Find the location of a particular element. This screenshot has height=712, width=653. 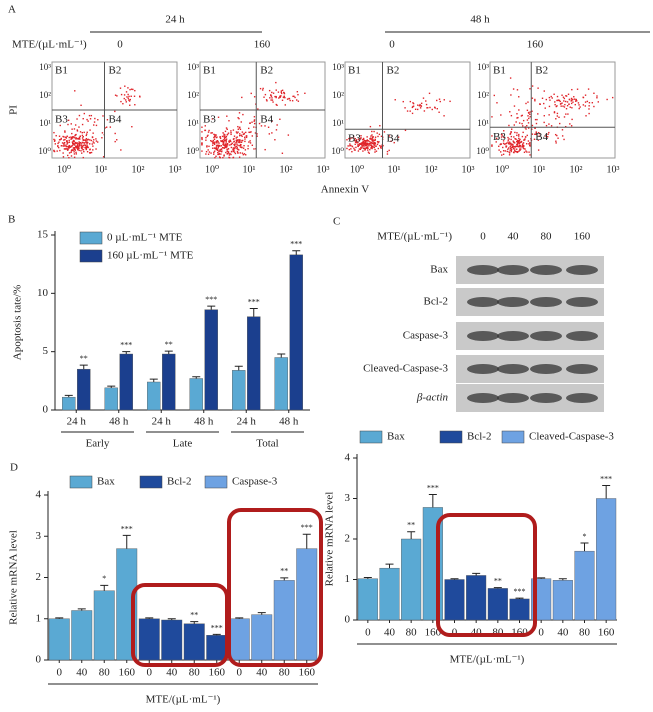

legend-label: Bax is located at coordinates (396, 437).